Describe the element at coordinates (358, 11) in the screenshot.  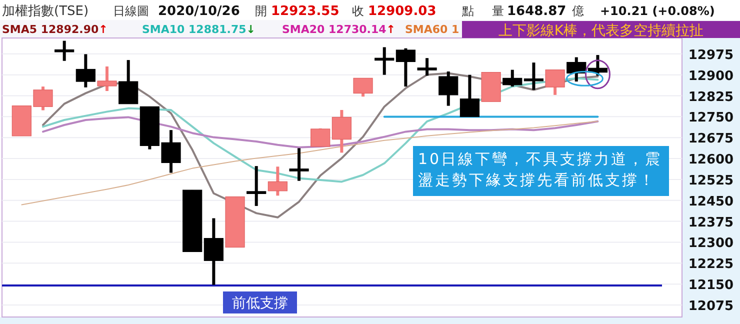
I see `text: 收` at that location.